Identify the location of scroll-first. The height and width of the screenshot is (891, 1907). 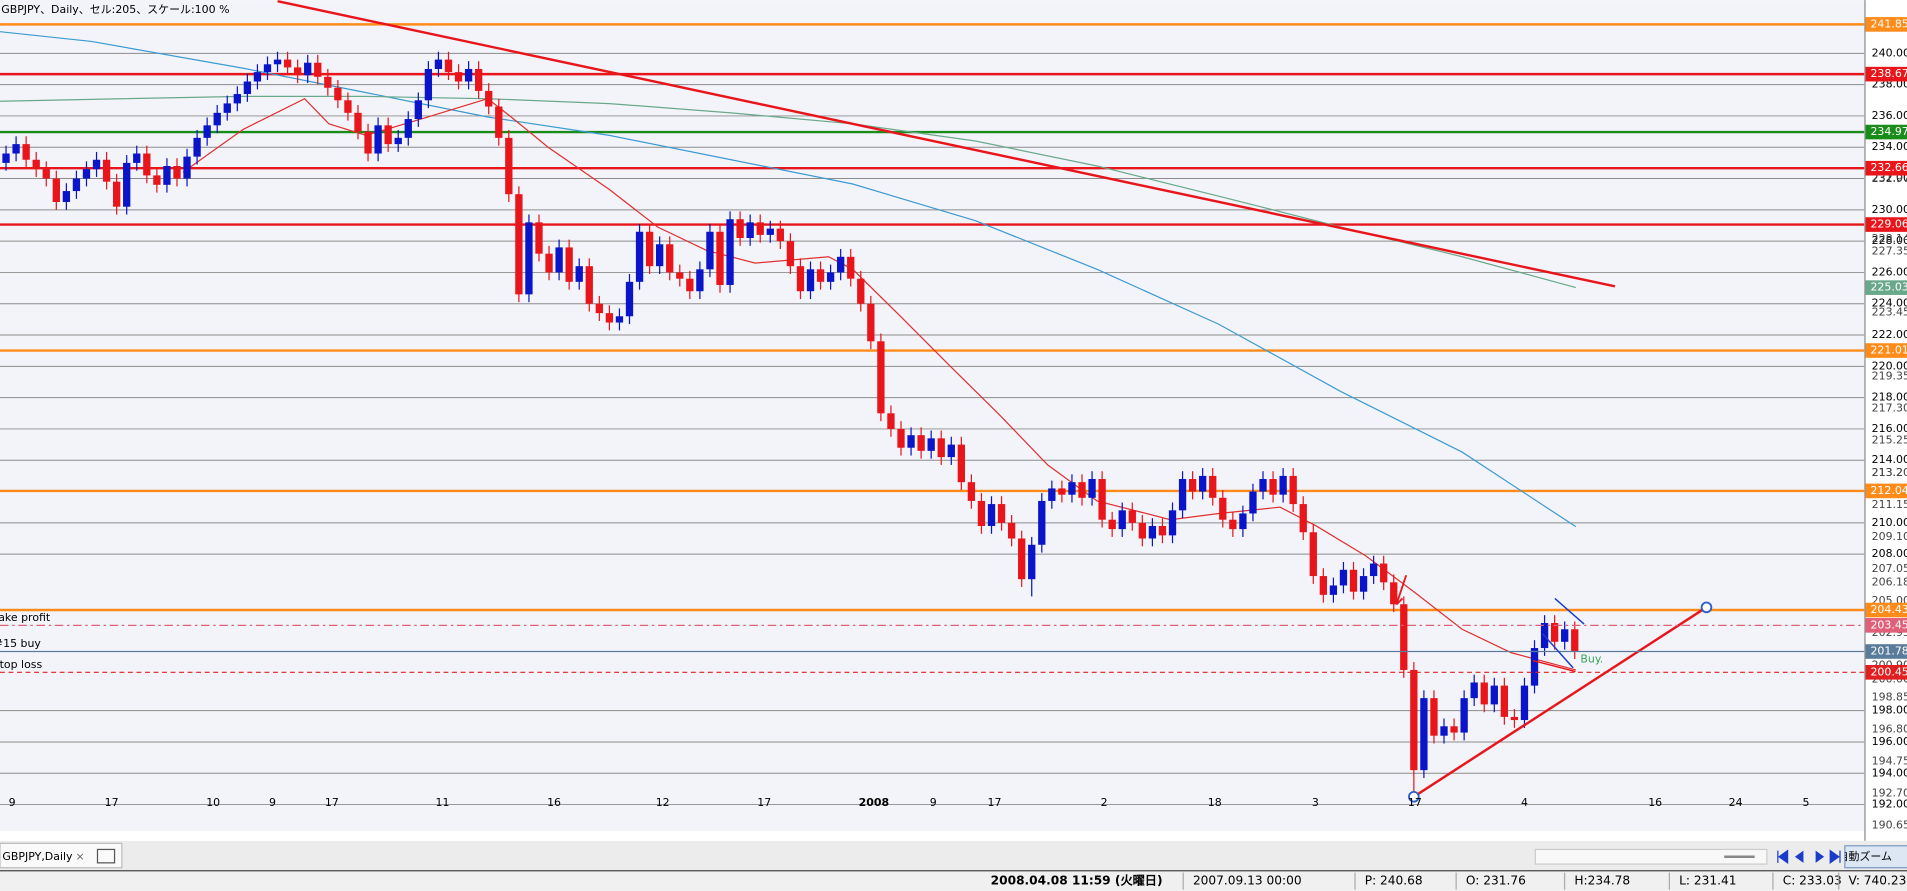
(1783, 857).